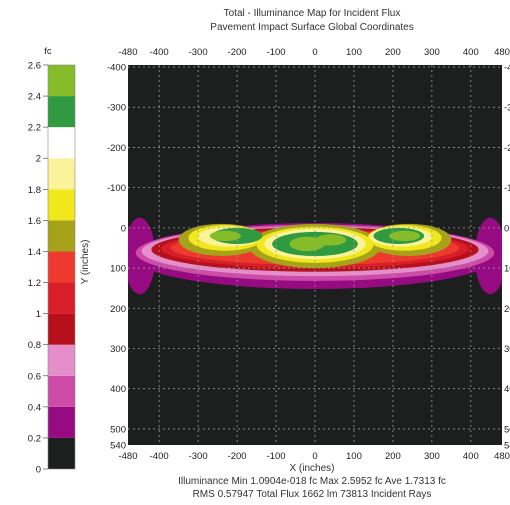 The height and width of the screenshot is (505, 510). I want to click on y-axis-label: Y (inches), so click(85, 262).